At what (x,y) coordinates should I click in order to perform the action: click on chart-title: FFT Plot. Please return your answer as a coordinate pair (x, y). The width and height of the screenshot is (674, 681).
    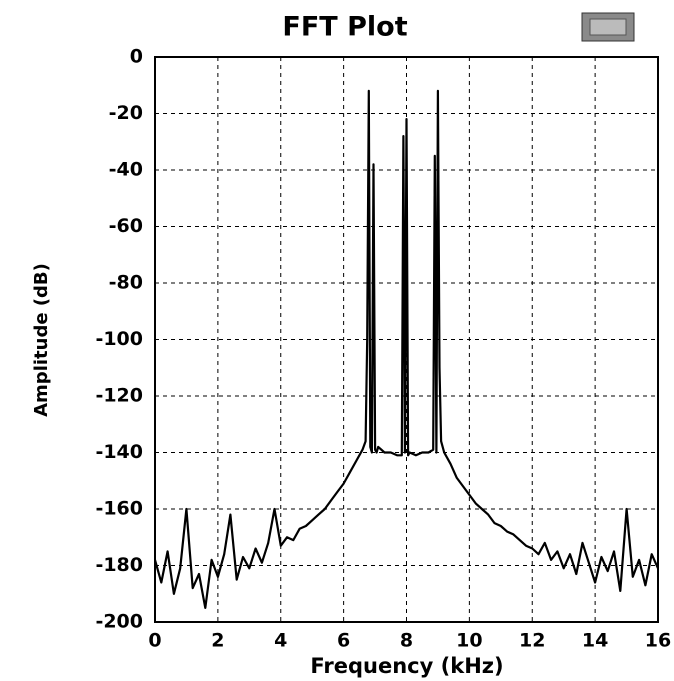
    Looking at the image, I should click on (344, 27).